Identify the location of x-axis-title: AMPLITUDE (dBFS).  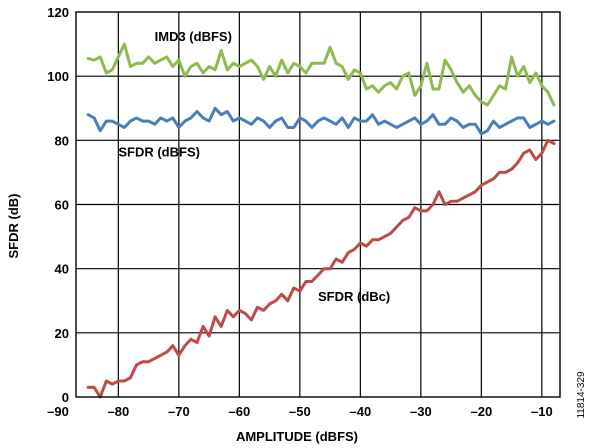
(297, 436).